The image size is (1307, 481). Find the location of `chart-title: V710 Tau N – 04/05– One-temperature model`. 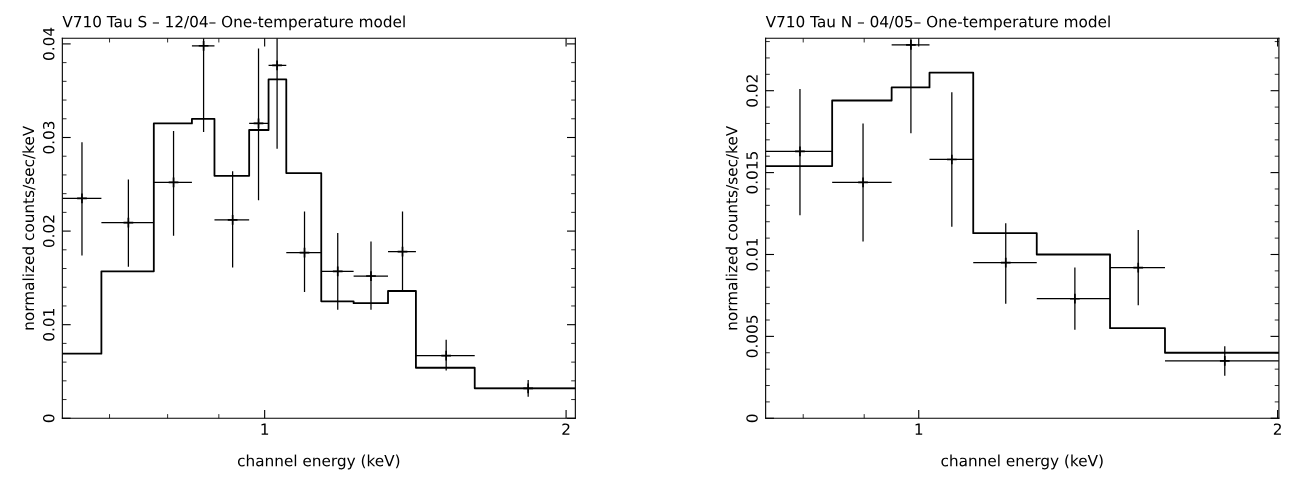

chart-title: V710 Tau N – 04/05– One-temperature model is located at coordinates (937, 23).